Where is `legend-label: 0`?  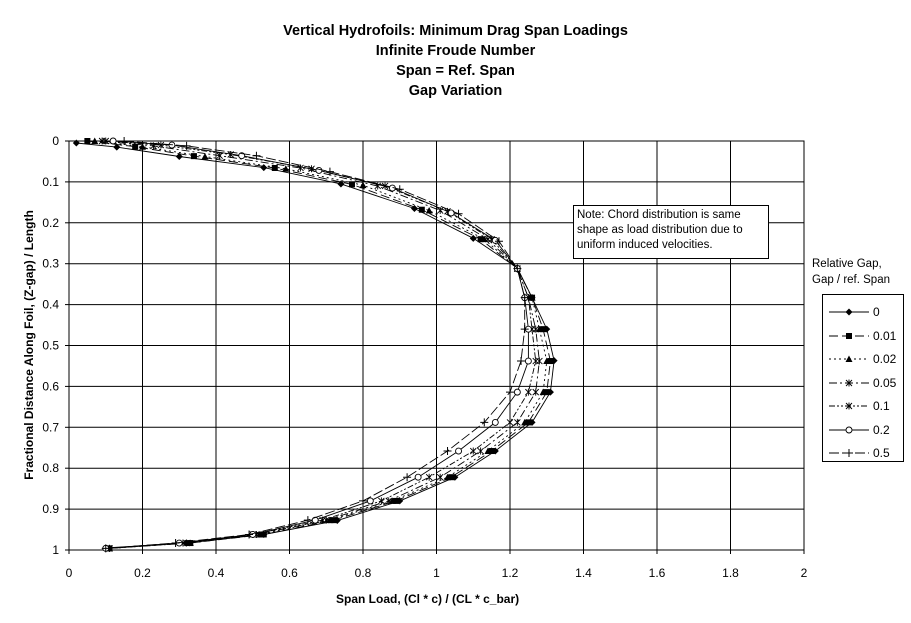 legend-label: 0 is located at coordinates (876, 312).